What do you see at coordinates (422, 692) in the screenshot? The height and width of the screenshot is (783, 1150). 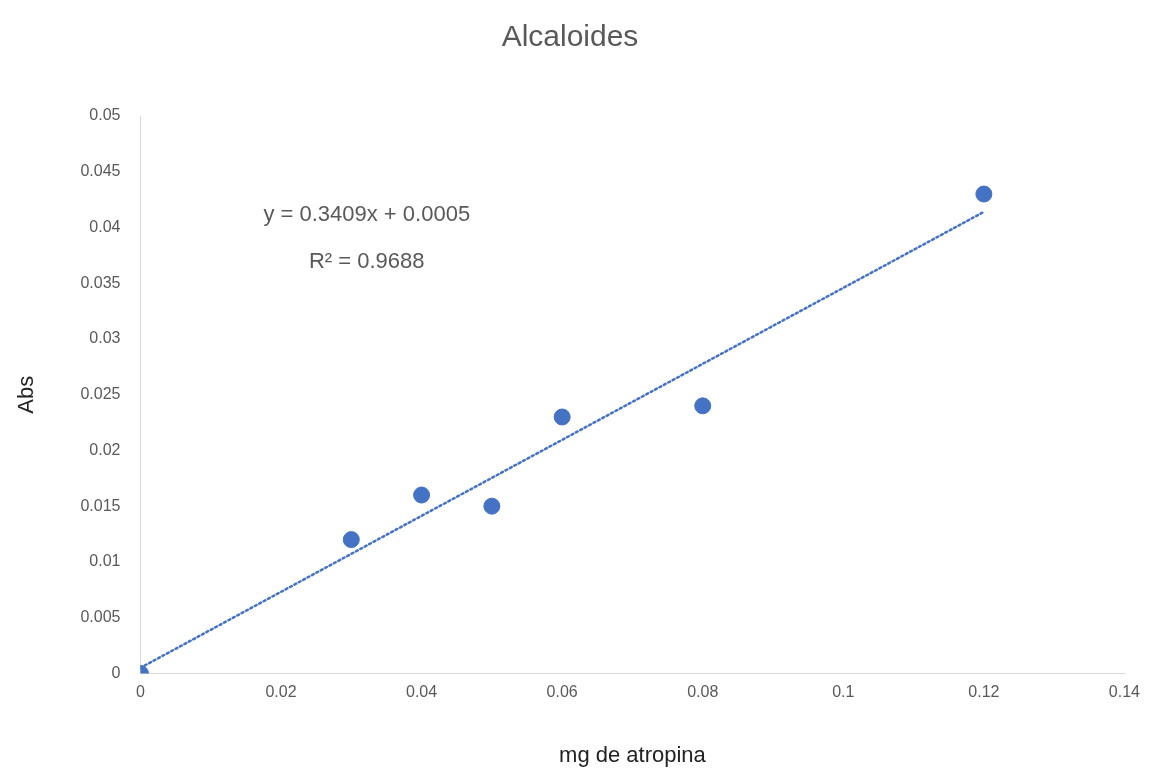 I see `x-tick-label: 0.04` at bounding box center [422, 692].